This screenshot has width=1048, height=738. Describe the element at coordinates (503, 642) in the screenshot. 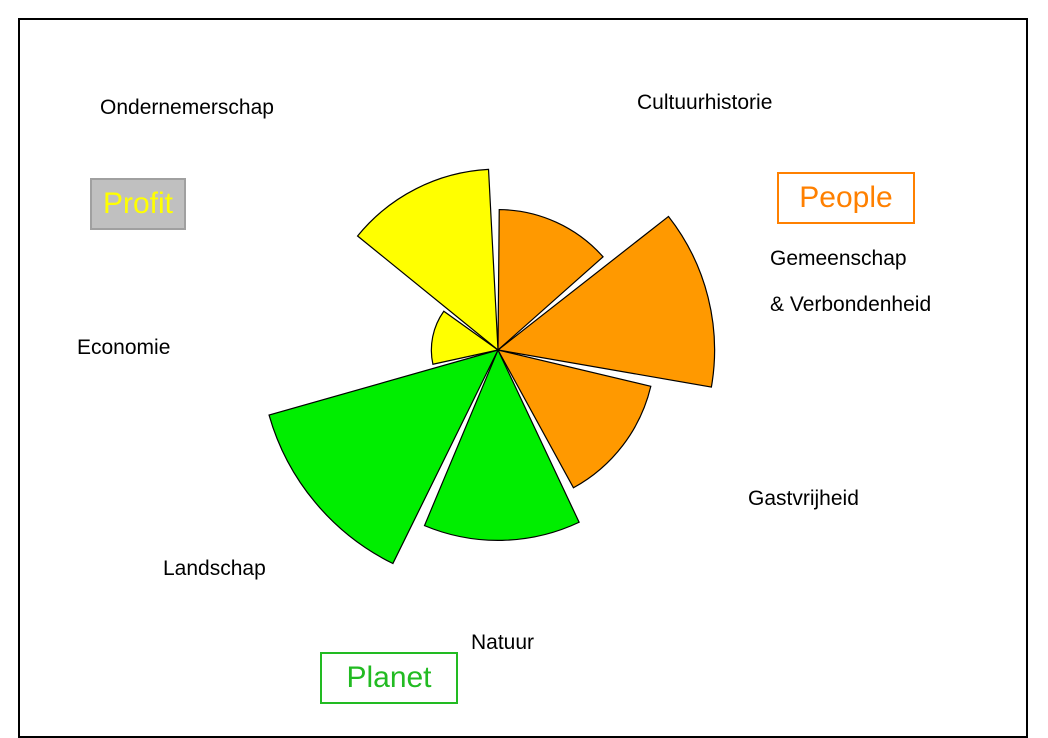

I see `category-label: Natuur` at that location.